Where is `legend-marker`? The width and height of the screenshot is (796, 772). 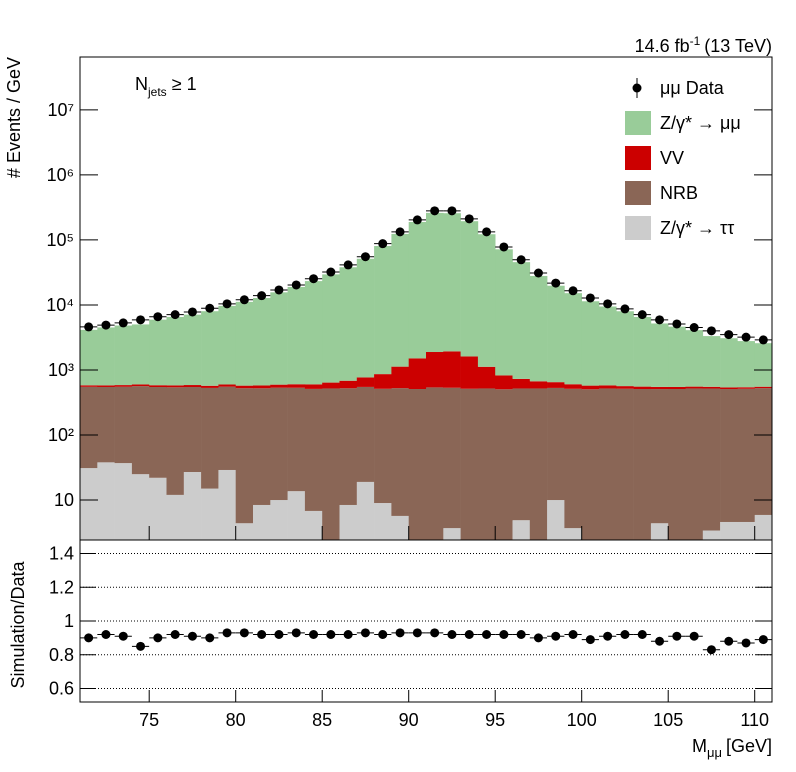 legend-marker is located at coordinates (637, 88).